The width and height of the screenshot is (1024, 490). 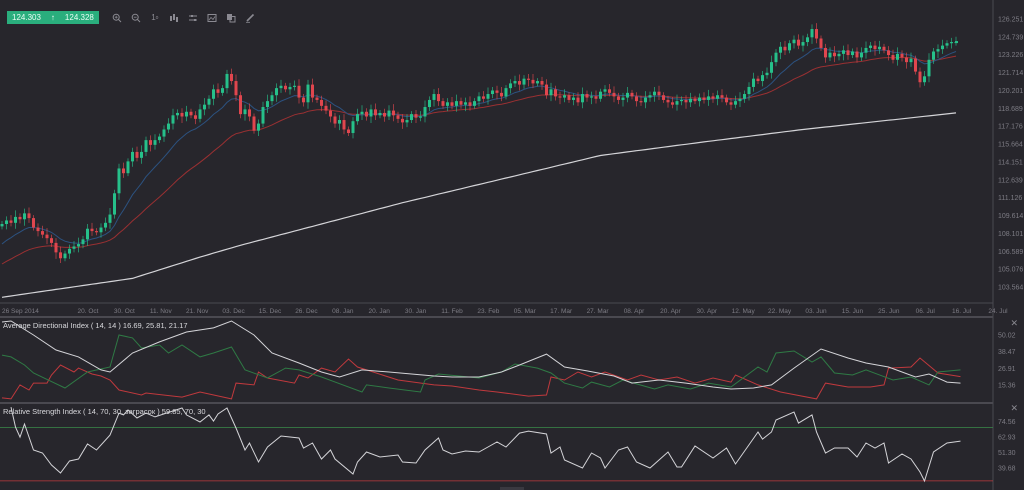 I want to click on screenshot-icon, so click(x=212, y=18).